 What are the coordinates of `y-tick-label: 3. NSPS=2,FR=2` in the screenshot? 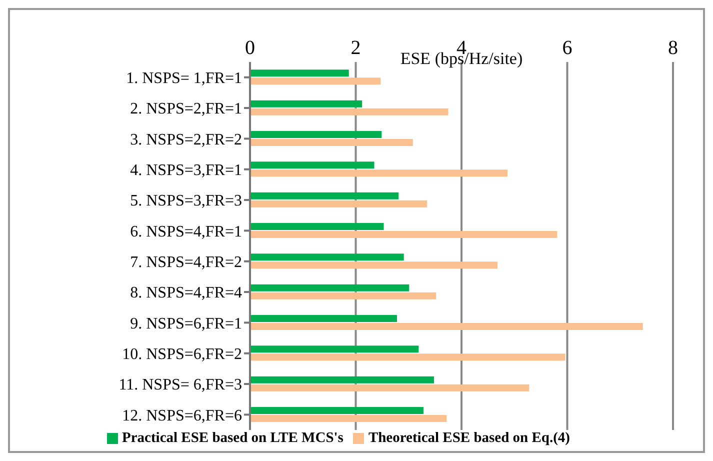 It's located at (186, 139).